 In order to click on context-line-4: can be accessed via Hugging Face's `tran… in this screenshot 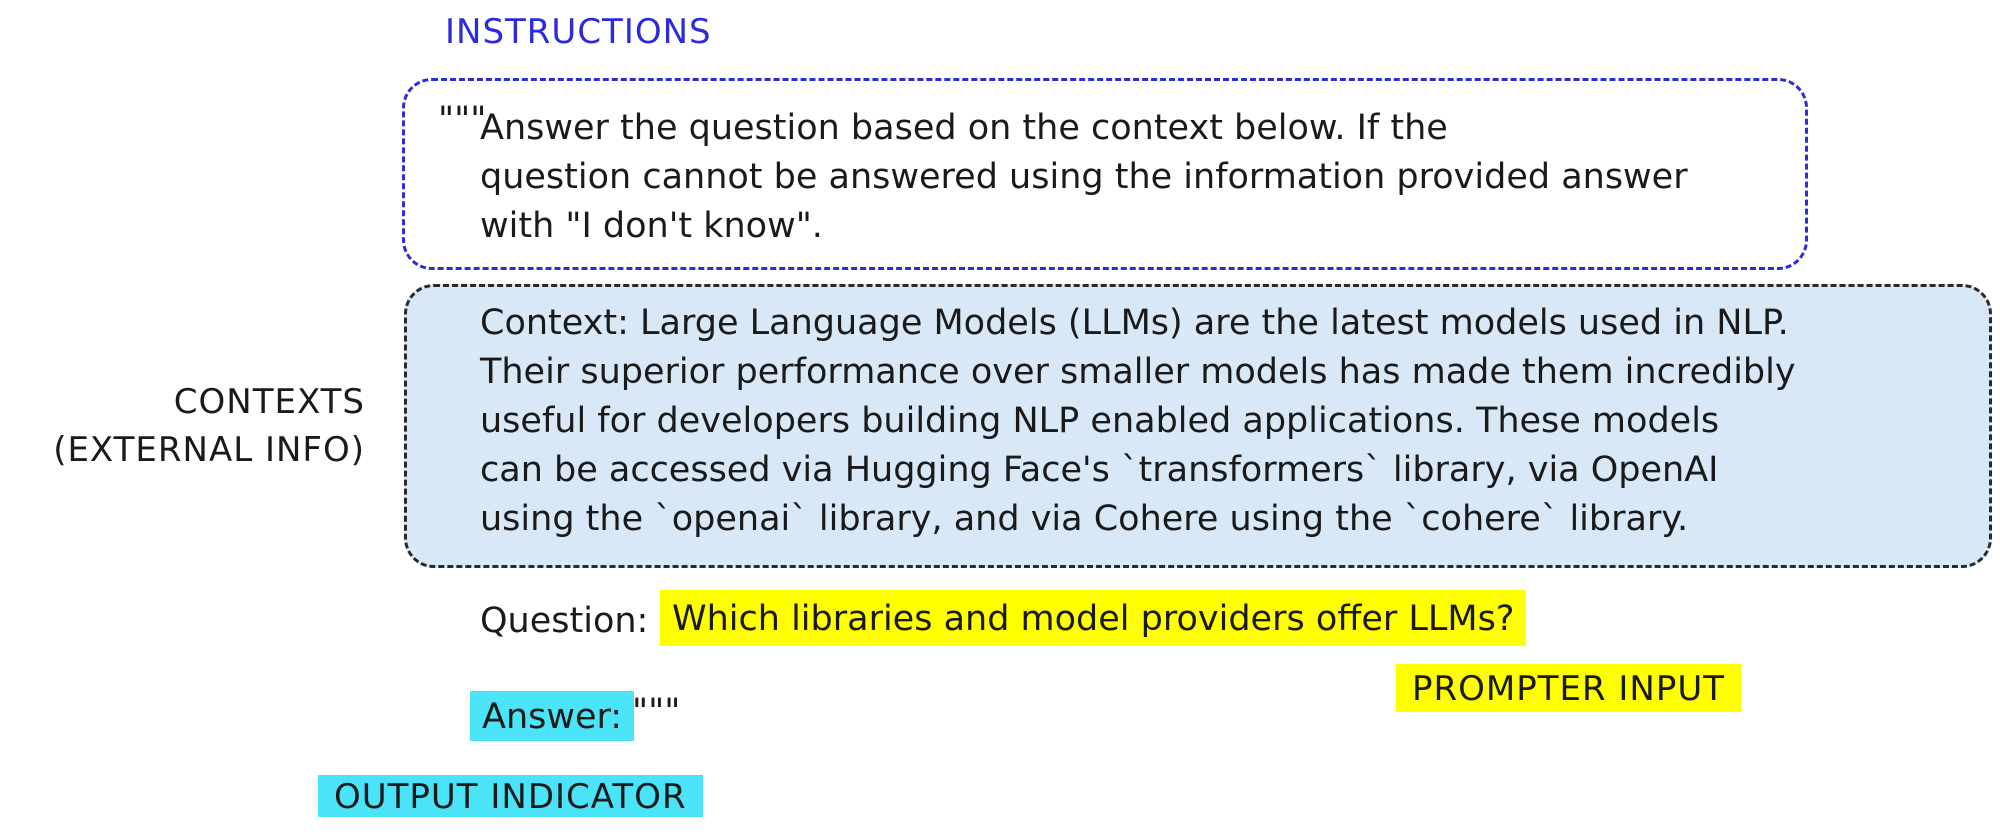, I will do `click(1099, 470)`.